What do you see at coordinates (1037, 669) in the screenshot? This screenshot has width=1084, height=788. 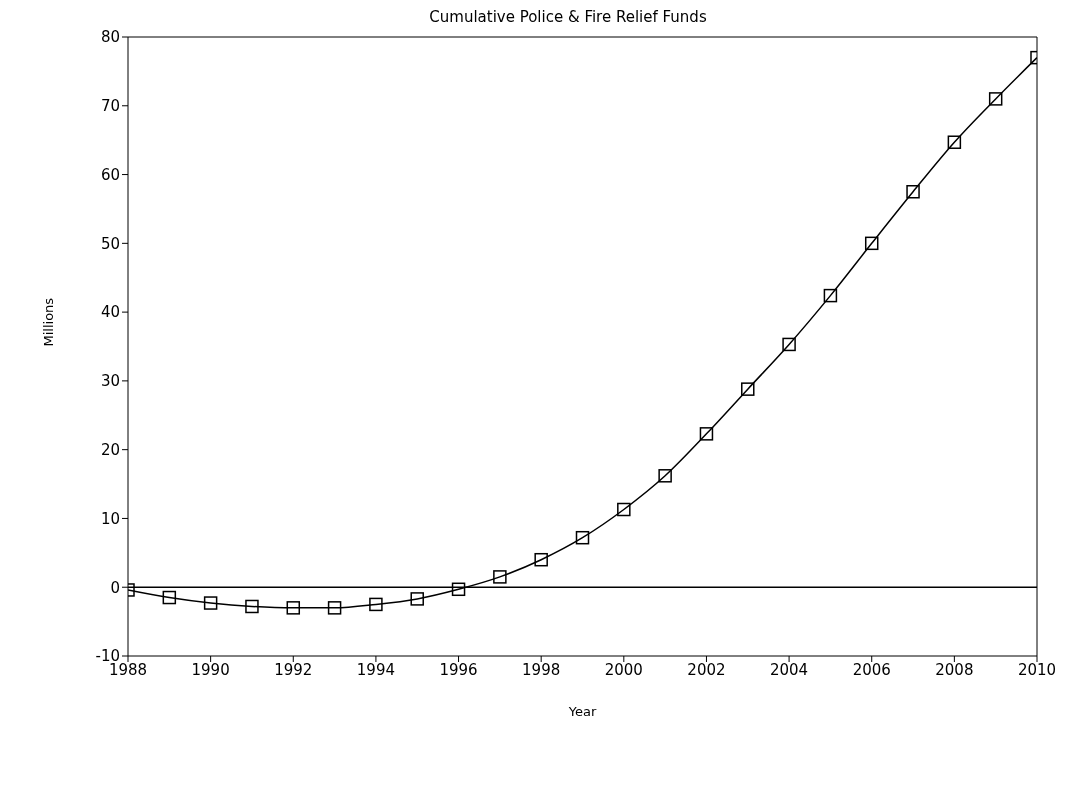 I see `x-tick-label: 2010` at bounding box center [1037, 669].